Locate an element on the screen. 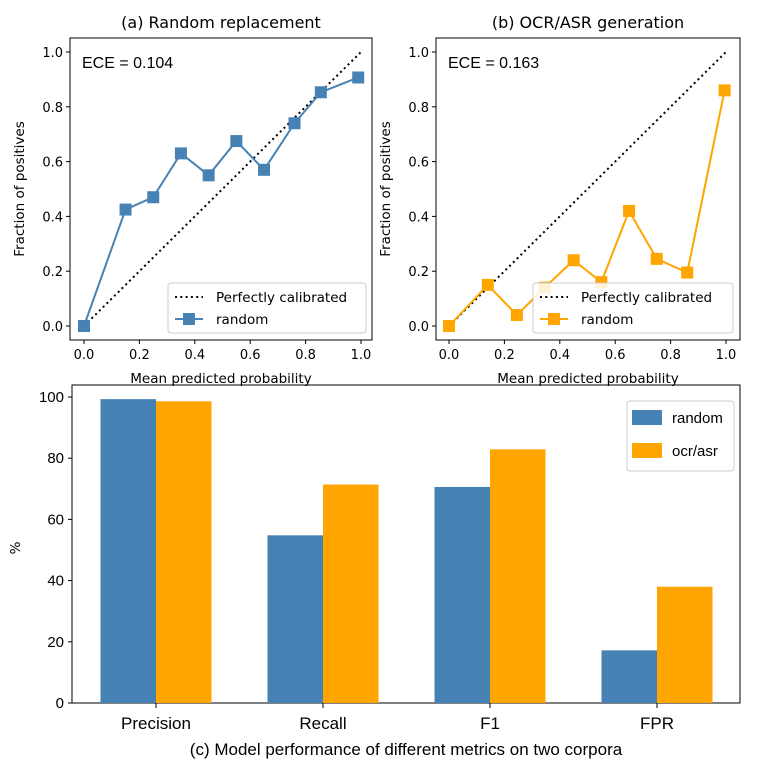  y-tick-label: 40 is located at coordinates (55, 581).